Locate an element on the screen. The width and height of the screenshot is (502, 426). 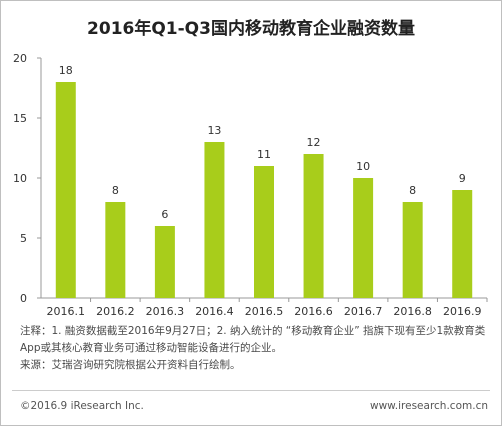
x-tick-label: 2016.8 is located at coordinates (412, 311).